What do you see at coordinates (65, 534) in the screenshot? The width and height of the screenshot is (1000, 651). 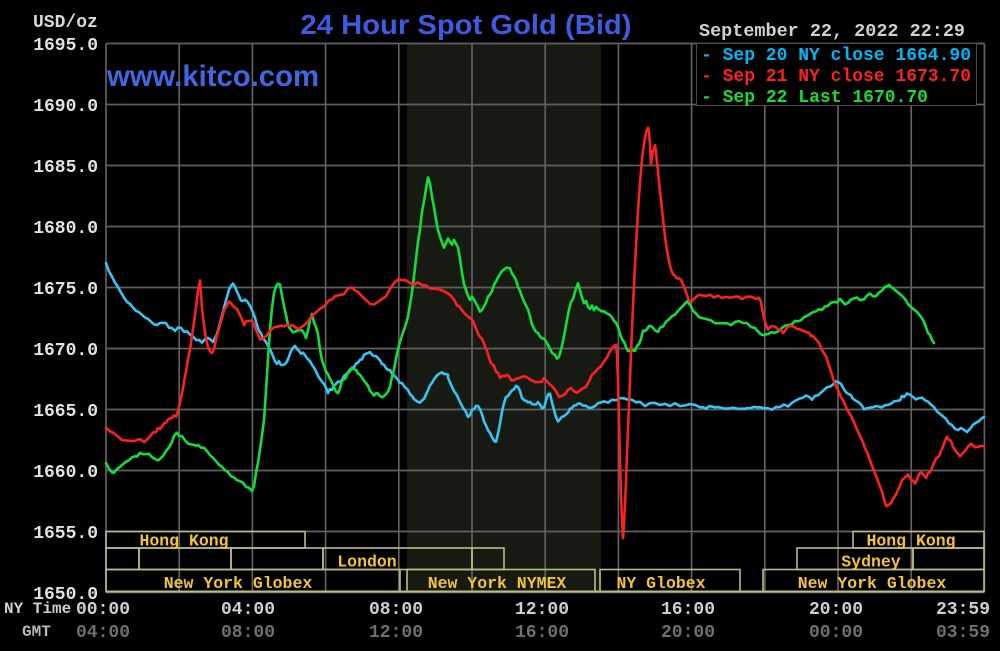 I see `svg-text: 1655.0` at bounding box center [65, 534].